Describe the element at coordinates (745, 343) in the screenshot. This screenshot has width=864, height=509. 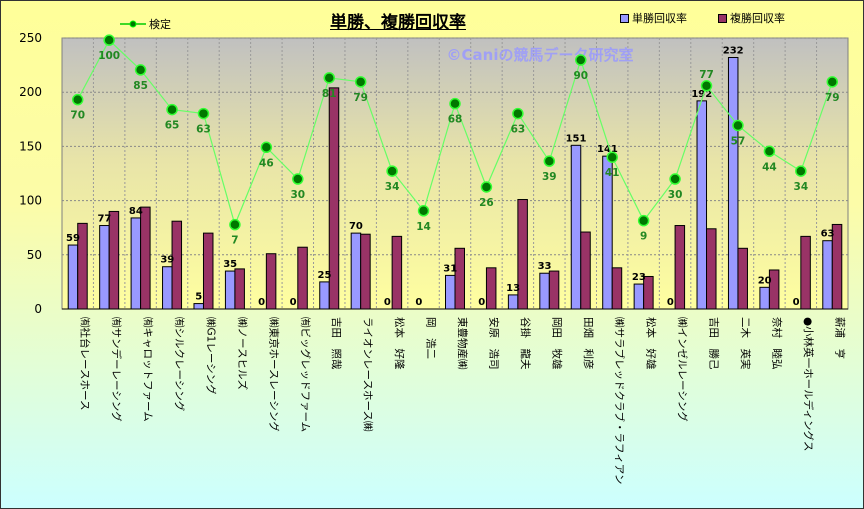
I see `x-tick-label: 二木 英実` at that location.